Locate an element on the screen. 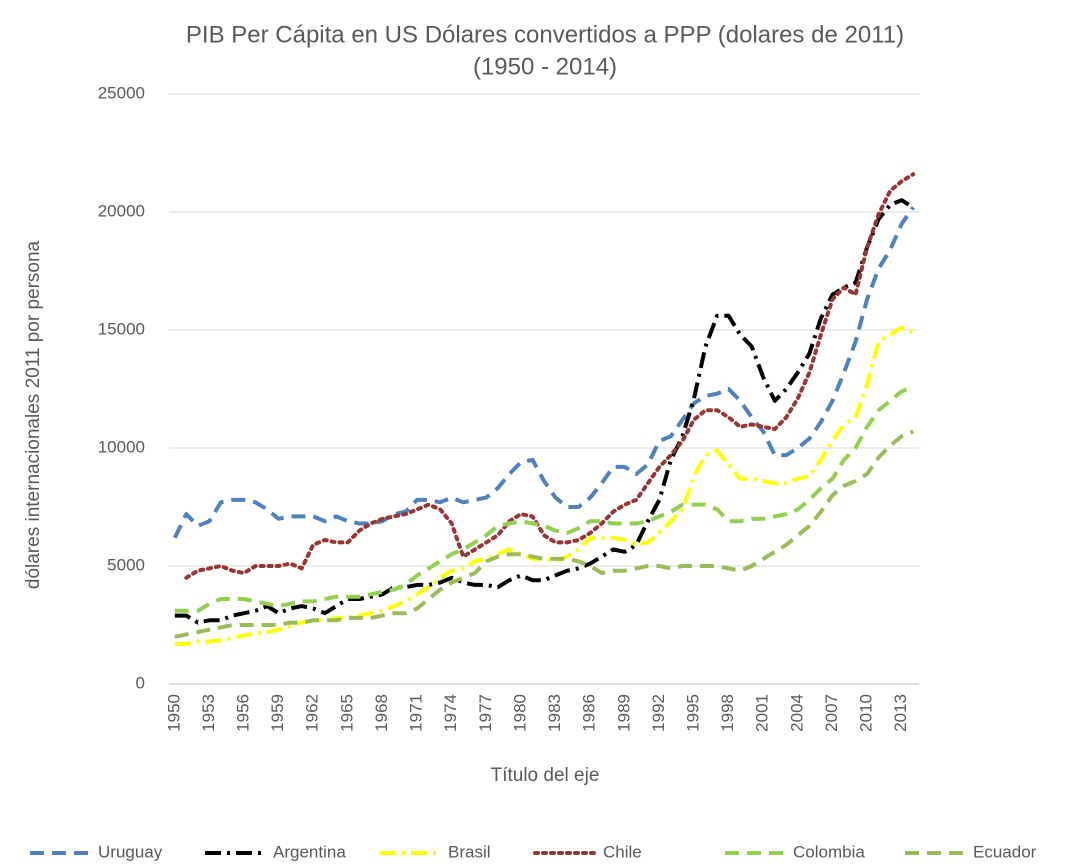 The width and height of the screenshot is (1078, 866). x-tick-label: 1965 is located at coordinates (346, 713).